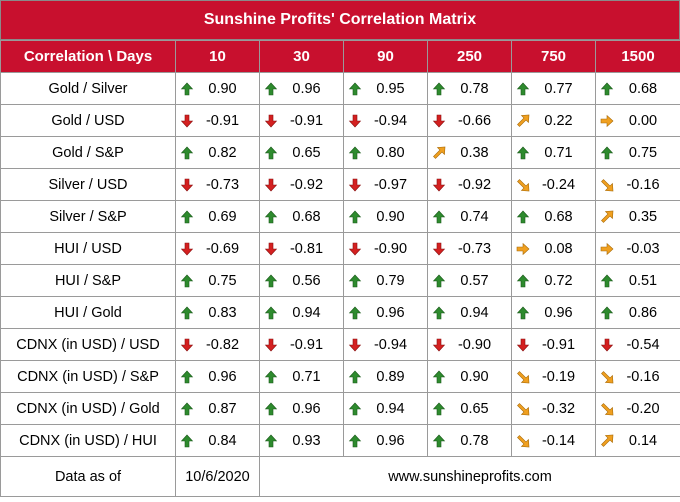  Describe the element at coordinates (88, 376) in the screenshot. I see `row-label: CDNX (in USD) / S&P` at that location.